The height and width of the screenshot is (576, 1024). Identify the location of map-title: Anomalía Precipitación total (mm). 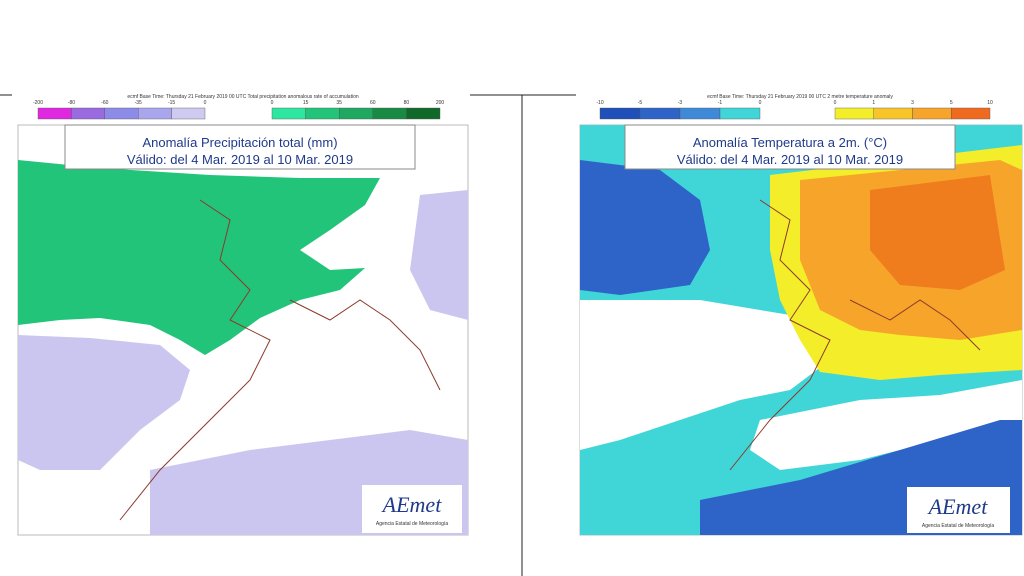
(239, 142).